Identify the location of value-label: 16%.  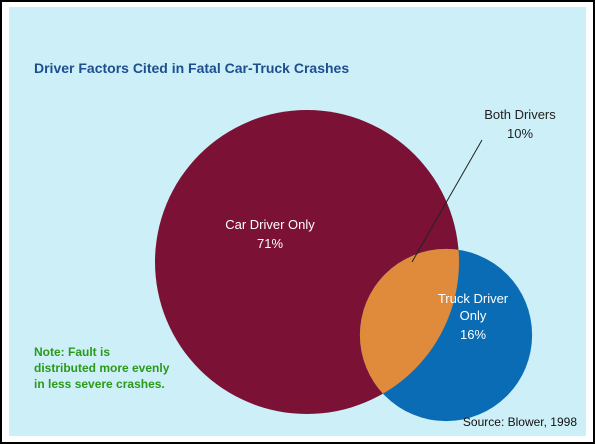
(473, 334).